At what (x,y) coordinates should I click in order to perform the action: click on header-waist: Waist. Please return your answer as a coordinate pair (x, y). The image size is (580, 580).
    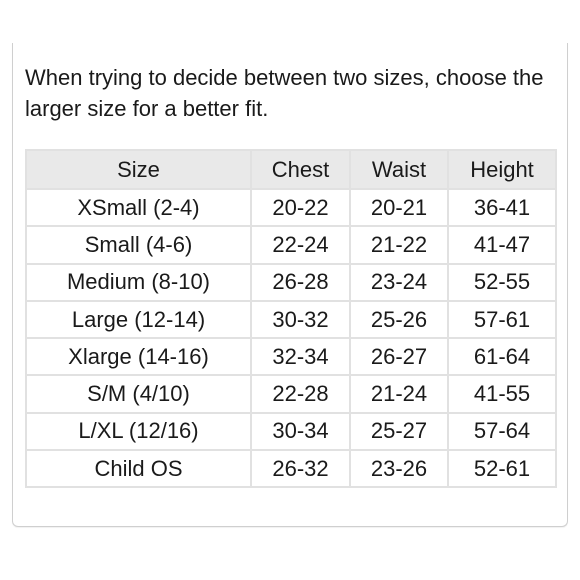
    Looking at the image, I should click on (399, 169).